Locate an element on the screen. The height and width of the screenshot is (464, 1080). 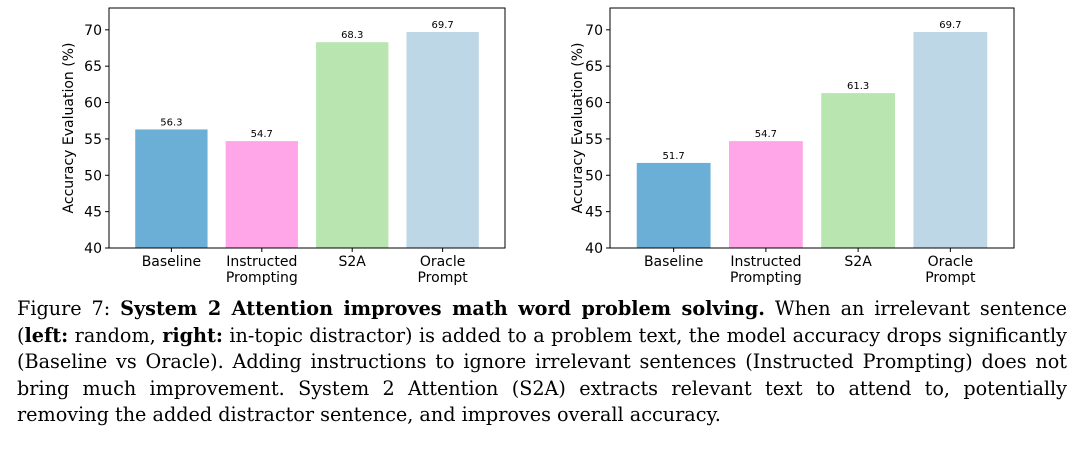
left-category-label-0: Baseline is located at coordinates (171, 262).